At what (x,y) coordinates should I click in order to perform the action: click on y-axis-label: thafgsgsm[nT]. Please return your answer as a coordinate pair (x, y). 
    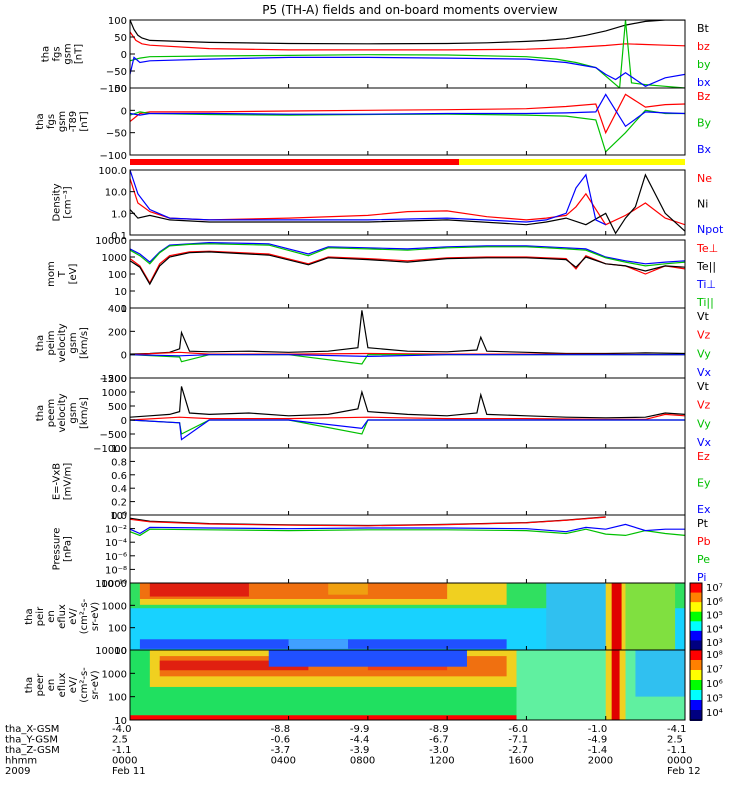
    Looking at the image, I should click on (63, 53).